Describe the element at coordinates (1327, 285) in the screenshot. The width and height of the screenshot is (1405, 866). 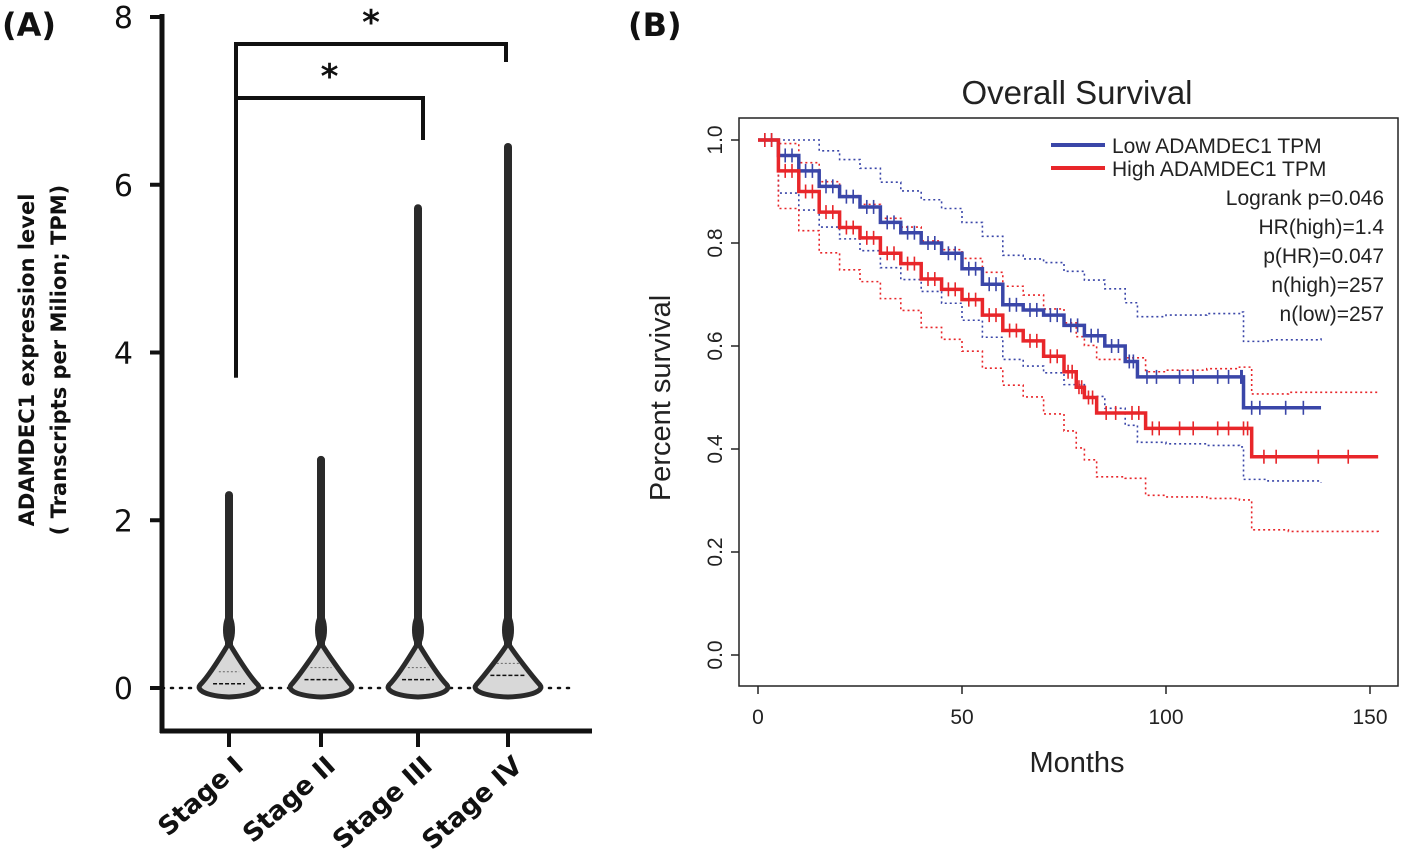
I see `stat-n-high: n(high)=257` at that location.